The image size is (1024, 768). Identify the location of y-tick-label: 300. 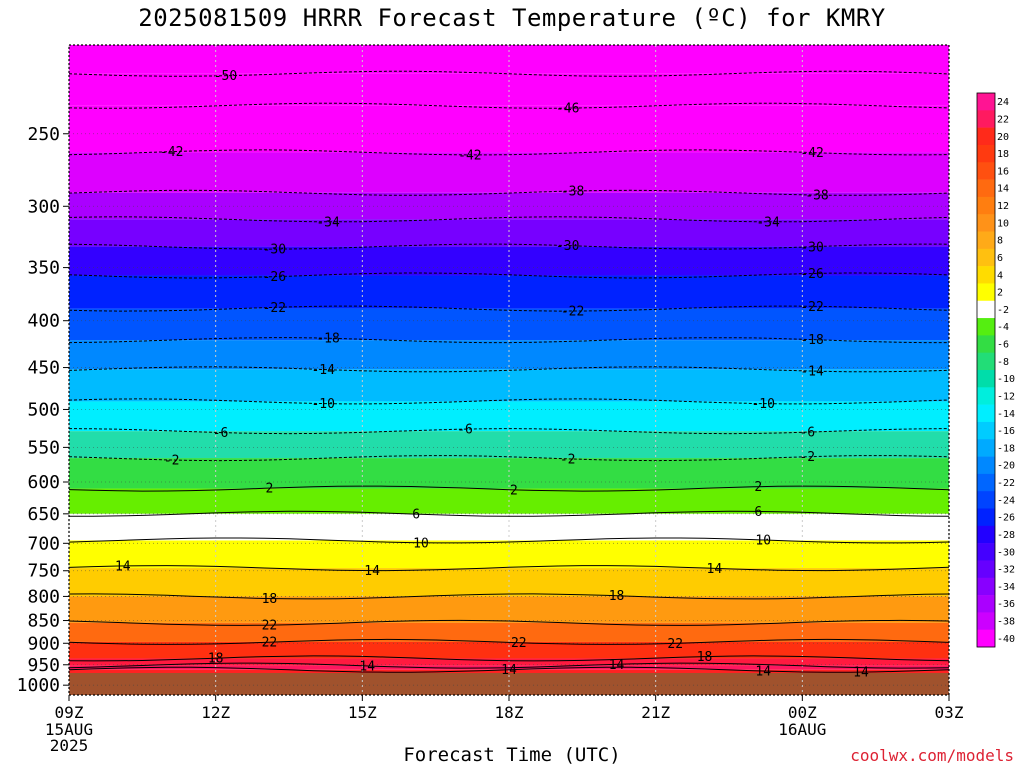
(43, 206).